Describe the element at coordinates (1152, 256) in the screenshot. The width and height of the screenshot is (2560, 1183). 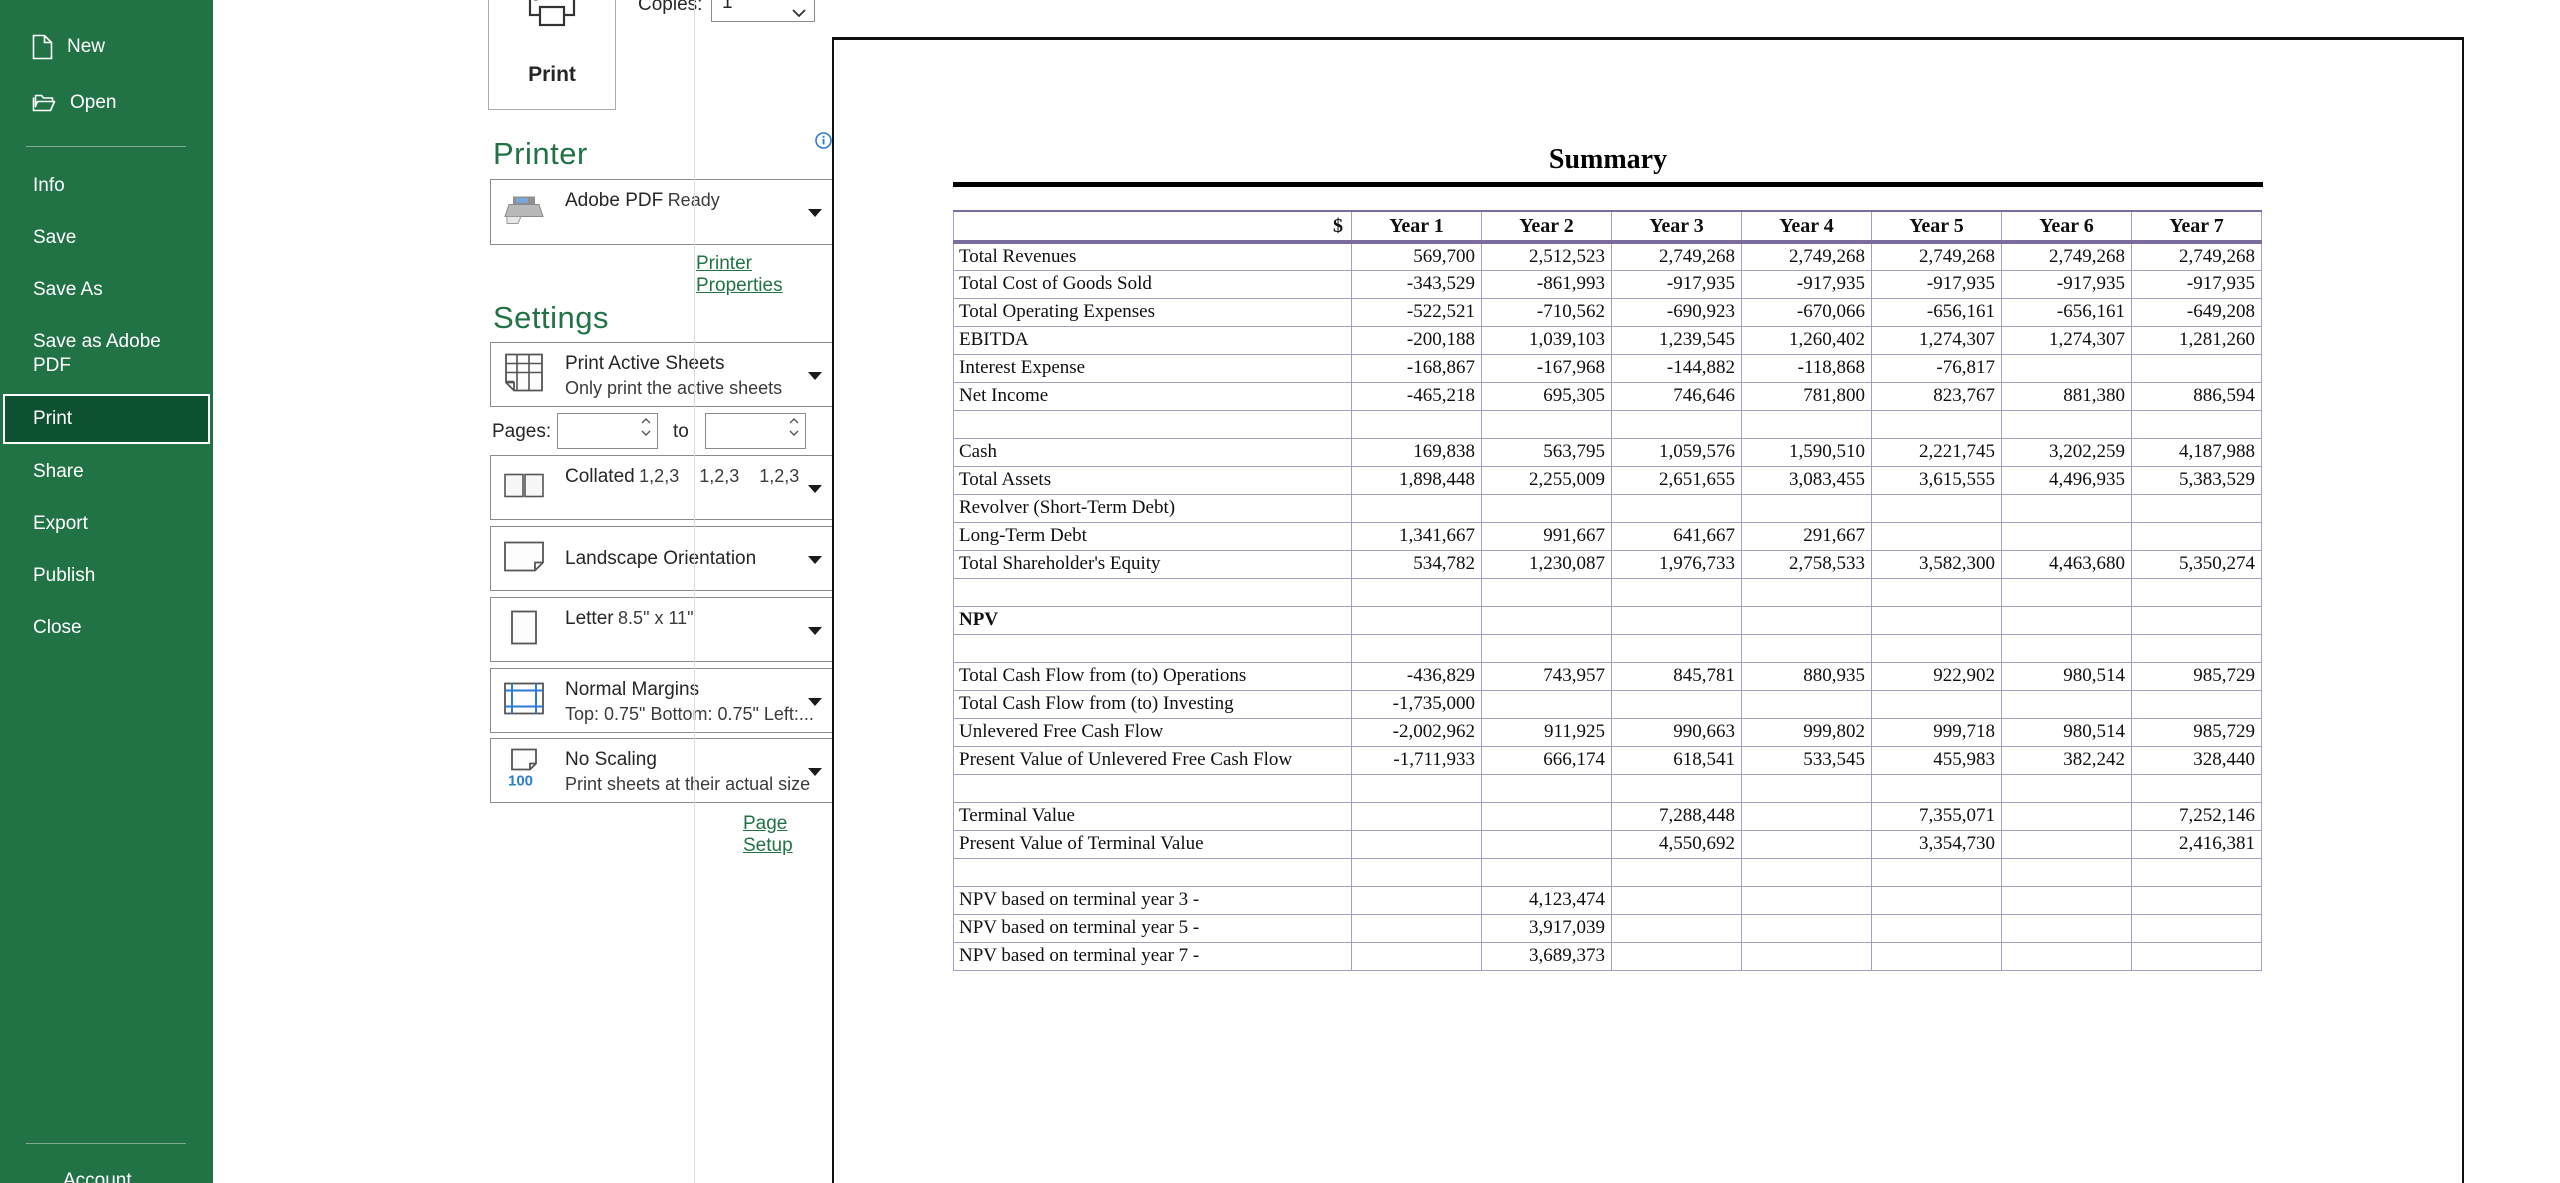
I see `row-label-cell: Total Revenues` at that location.